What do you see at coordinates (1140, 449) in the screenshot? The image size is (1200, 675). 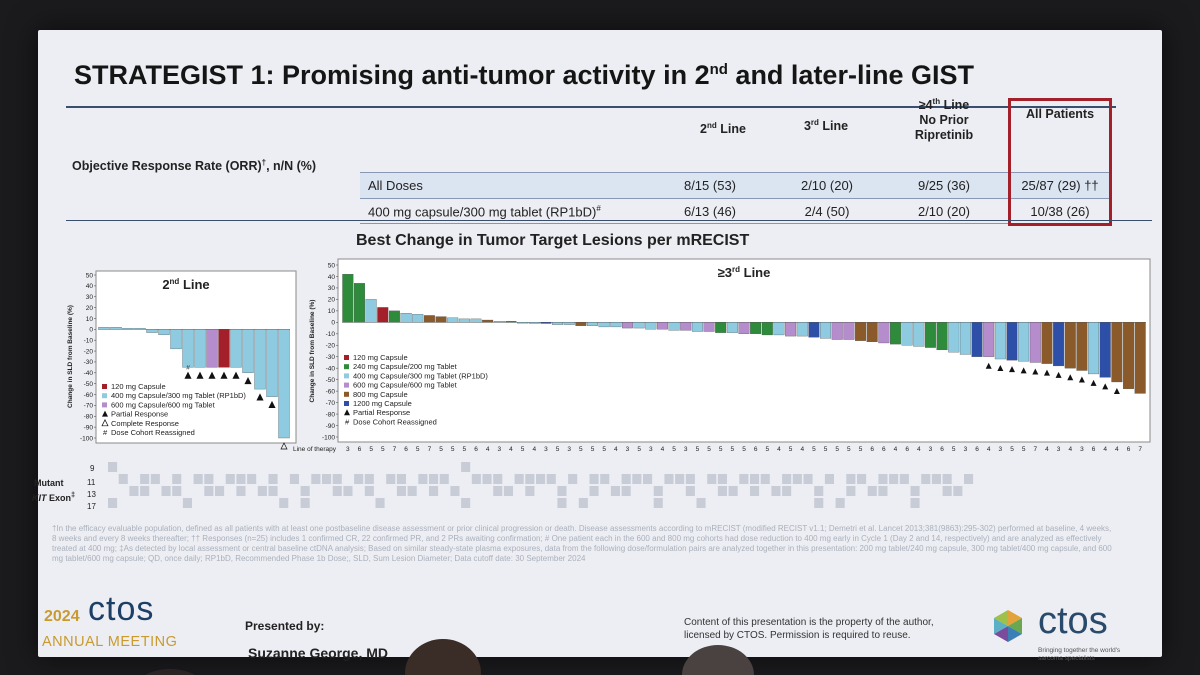 I see `line-of-therapy-value: 7` at bounding box center [1140, 449].